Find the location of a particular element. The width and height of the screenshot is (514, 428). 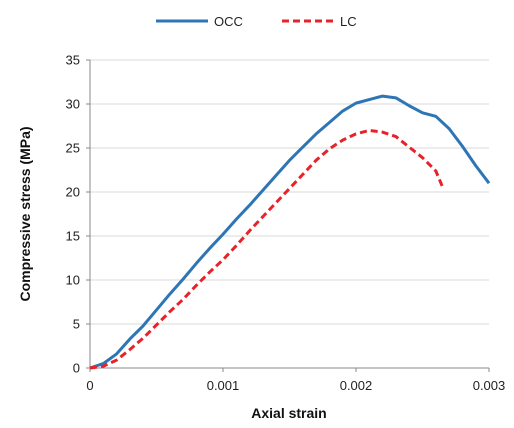

legend: OCC LC is located at coordinates (256, 21).